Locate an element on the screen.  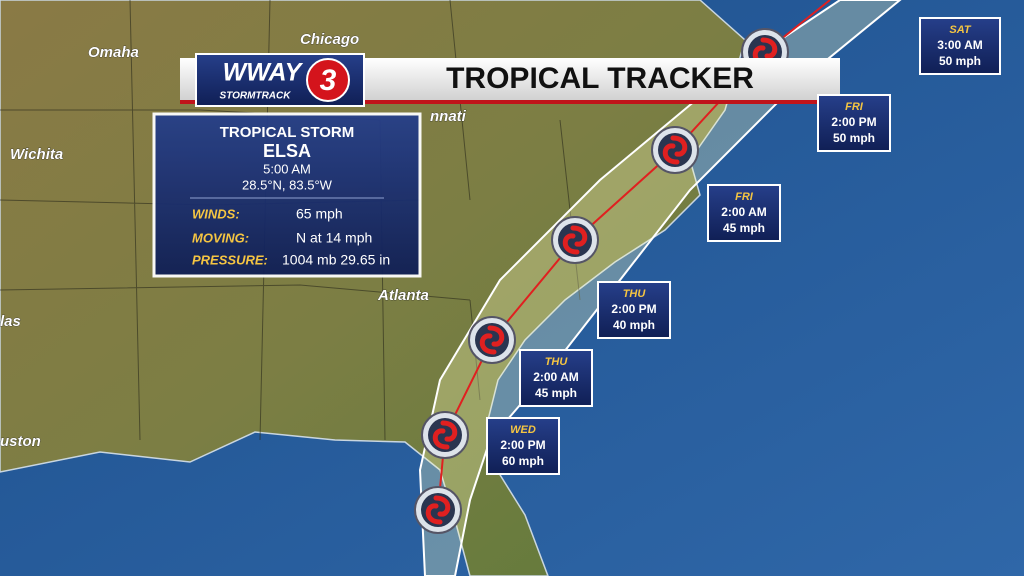
storm-position: 28.5°N, 83.5°W is located at coordinates (287, 184).